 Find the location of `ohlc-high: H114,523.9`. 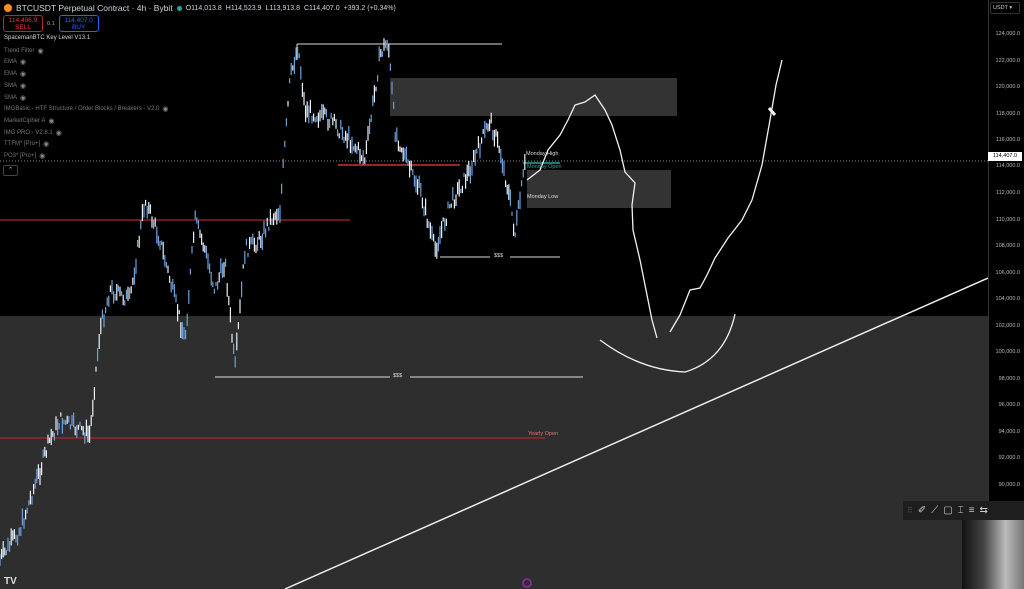

ohlc-high: H114,523.9 is located at coordinates (243, 8).